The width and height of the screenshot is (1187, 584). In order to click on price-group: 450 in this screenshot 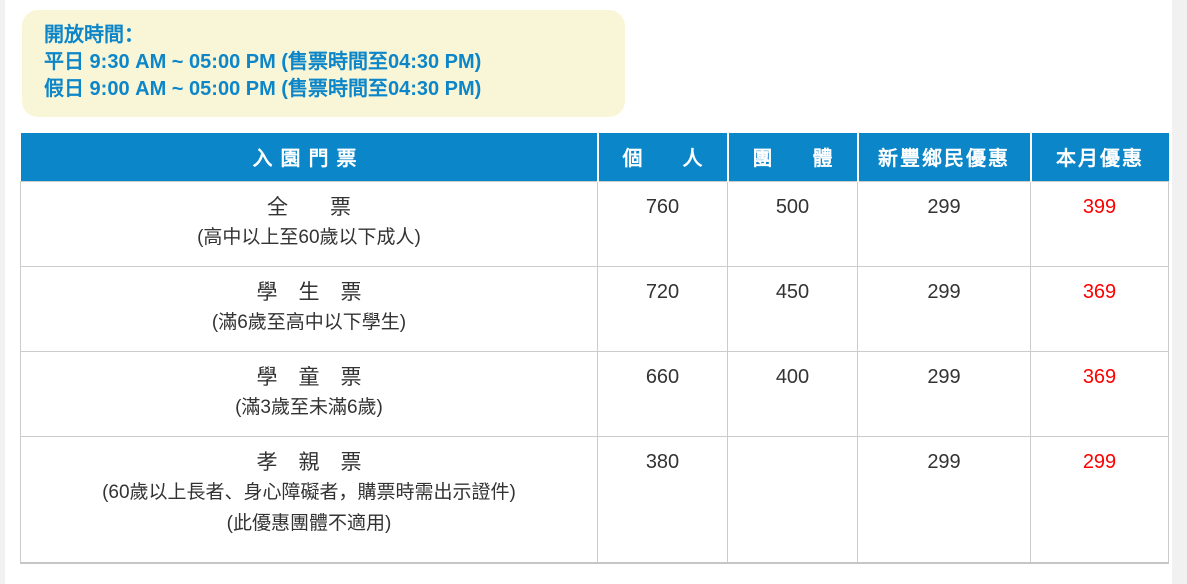, I will do `click(792, 308)`.